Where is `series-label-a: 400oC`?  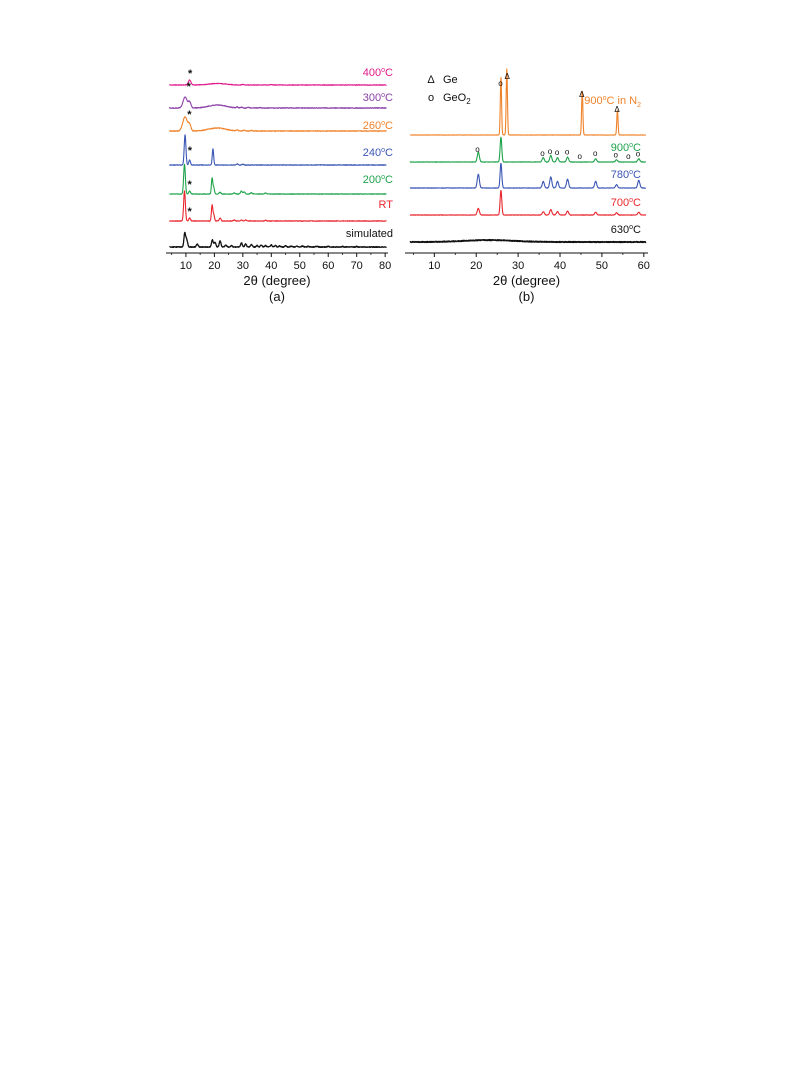 series-label-a: 400oC is located at coordinates (378, 73).